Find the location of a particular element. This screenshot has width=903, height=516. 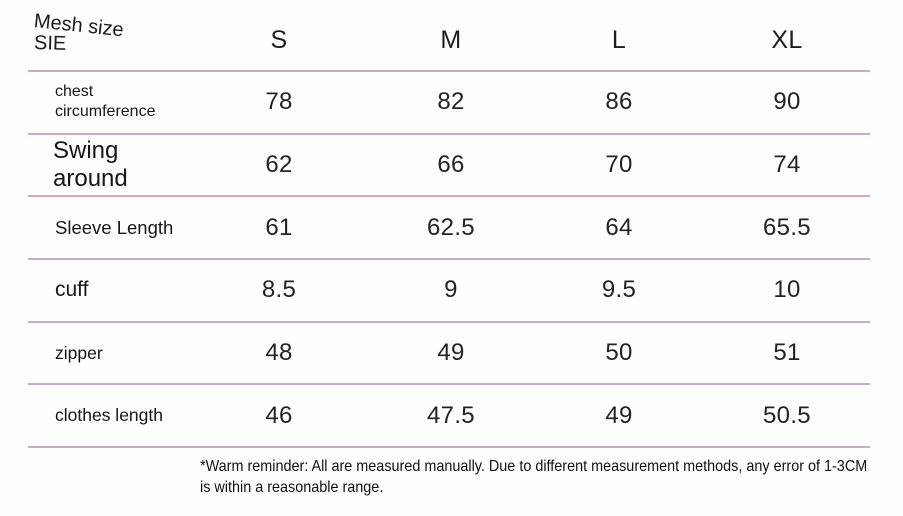

table-header-row: Mesh size SIE S M L XL is located at coordinates (449, 36).